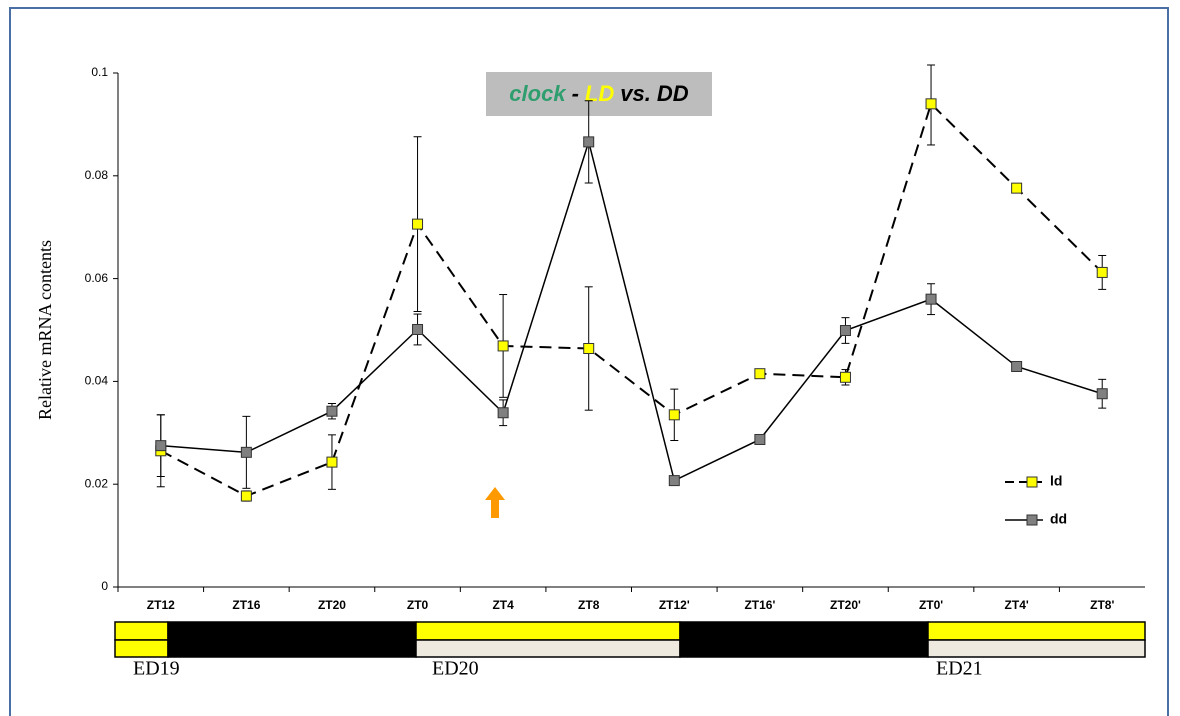 Image resolution: width=1180 pixels, height=716 pixels. I want to click on chart-title: clock - LD vs. DD, so click(599, 93).